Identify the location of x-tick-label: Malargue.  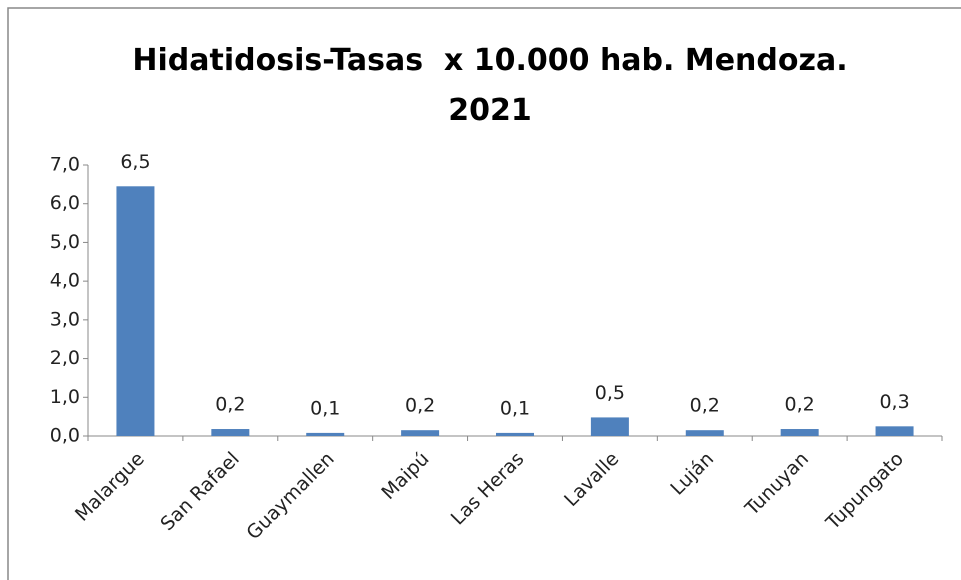
(110, 487).